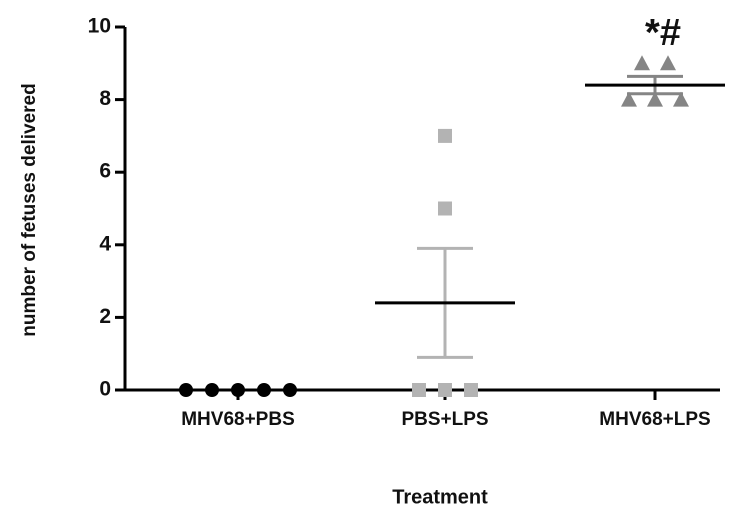 This screenshot has width=746, height=520. I want to click on y-tick-label: 6, so click(105, 171).